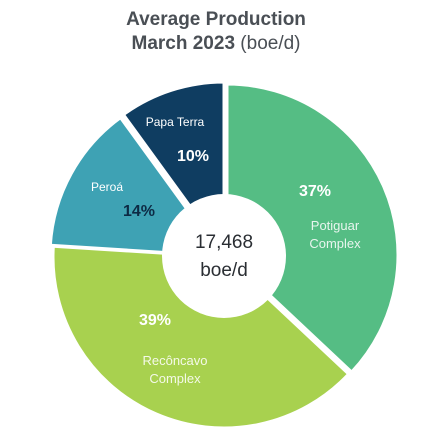 Image resolution: width=432 pixels, height=441 pixels. What do you see at coordinates (216, 19) in the screenshot?
I see `title-line-1: Average Production` at bounding box center [216, 19].